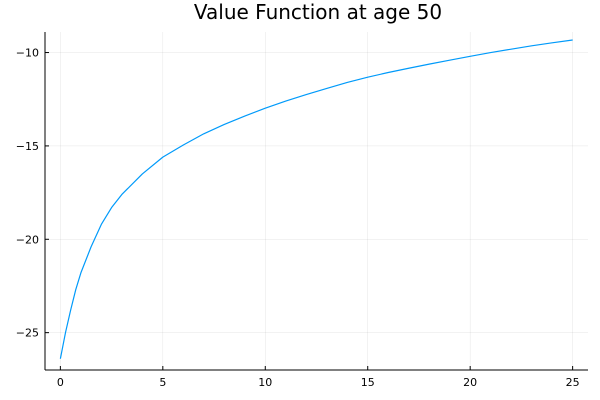 This screenshot has width=600, height=400. I want to click on chart-title: Value Function at age 50, so click(318, 12).